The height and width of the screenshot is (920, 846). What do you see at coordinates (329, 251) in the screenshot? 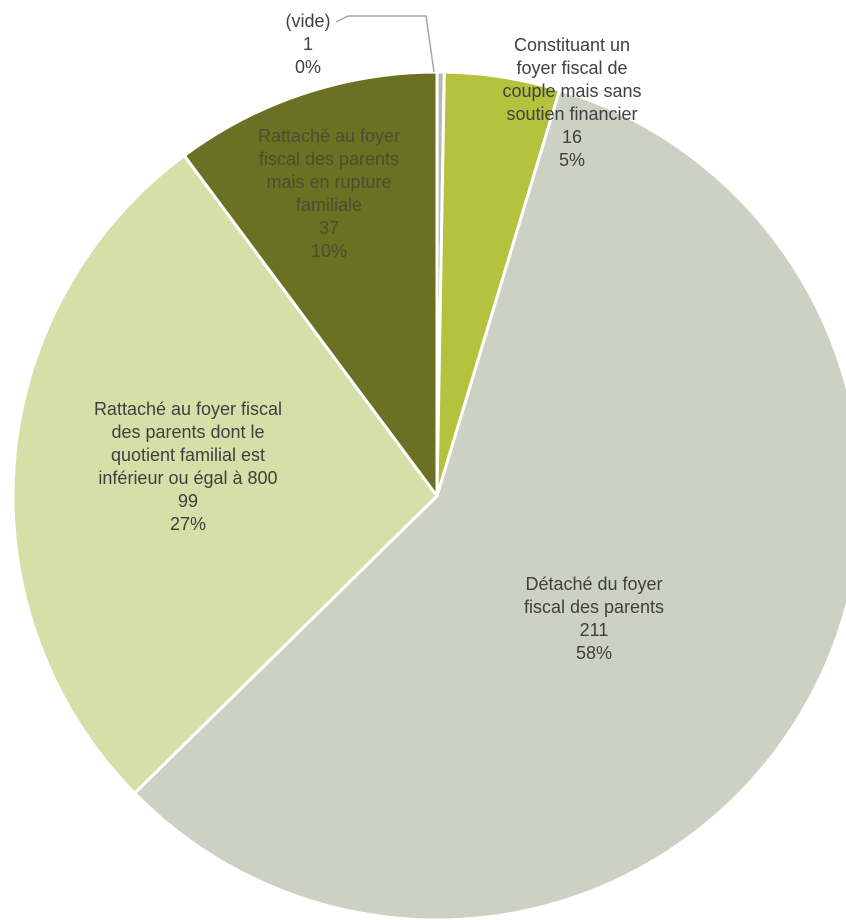
I see `slice-label-line: 10%` at bounding box center [329, 251].